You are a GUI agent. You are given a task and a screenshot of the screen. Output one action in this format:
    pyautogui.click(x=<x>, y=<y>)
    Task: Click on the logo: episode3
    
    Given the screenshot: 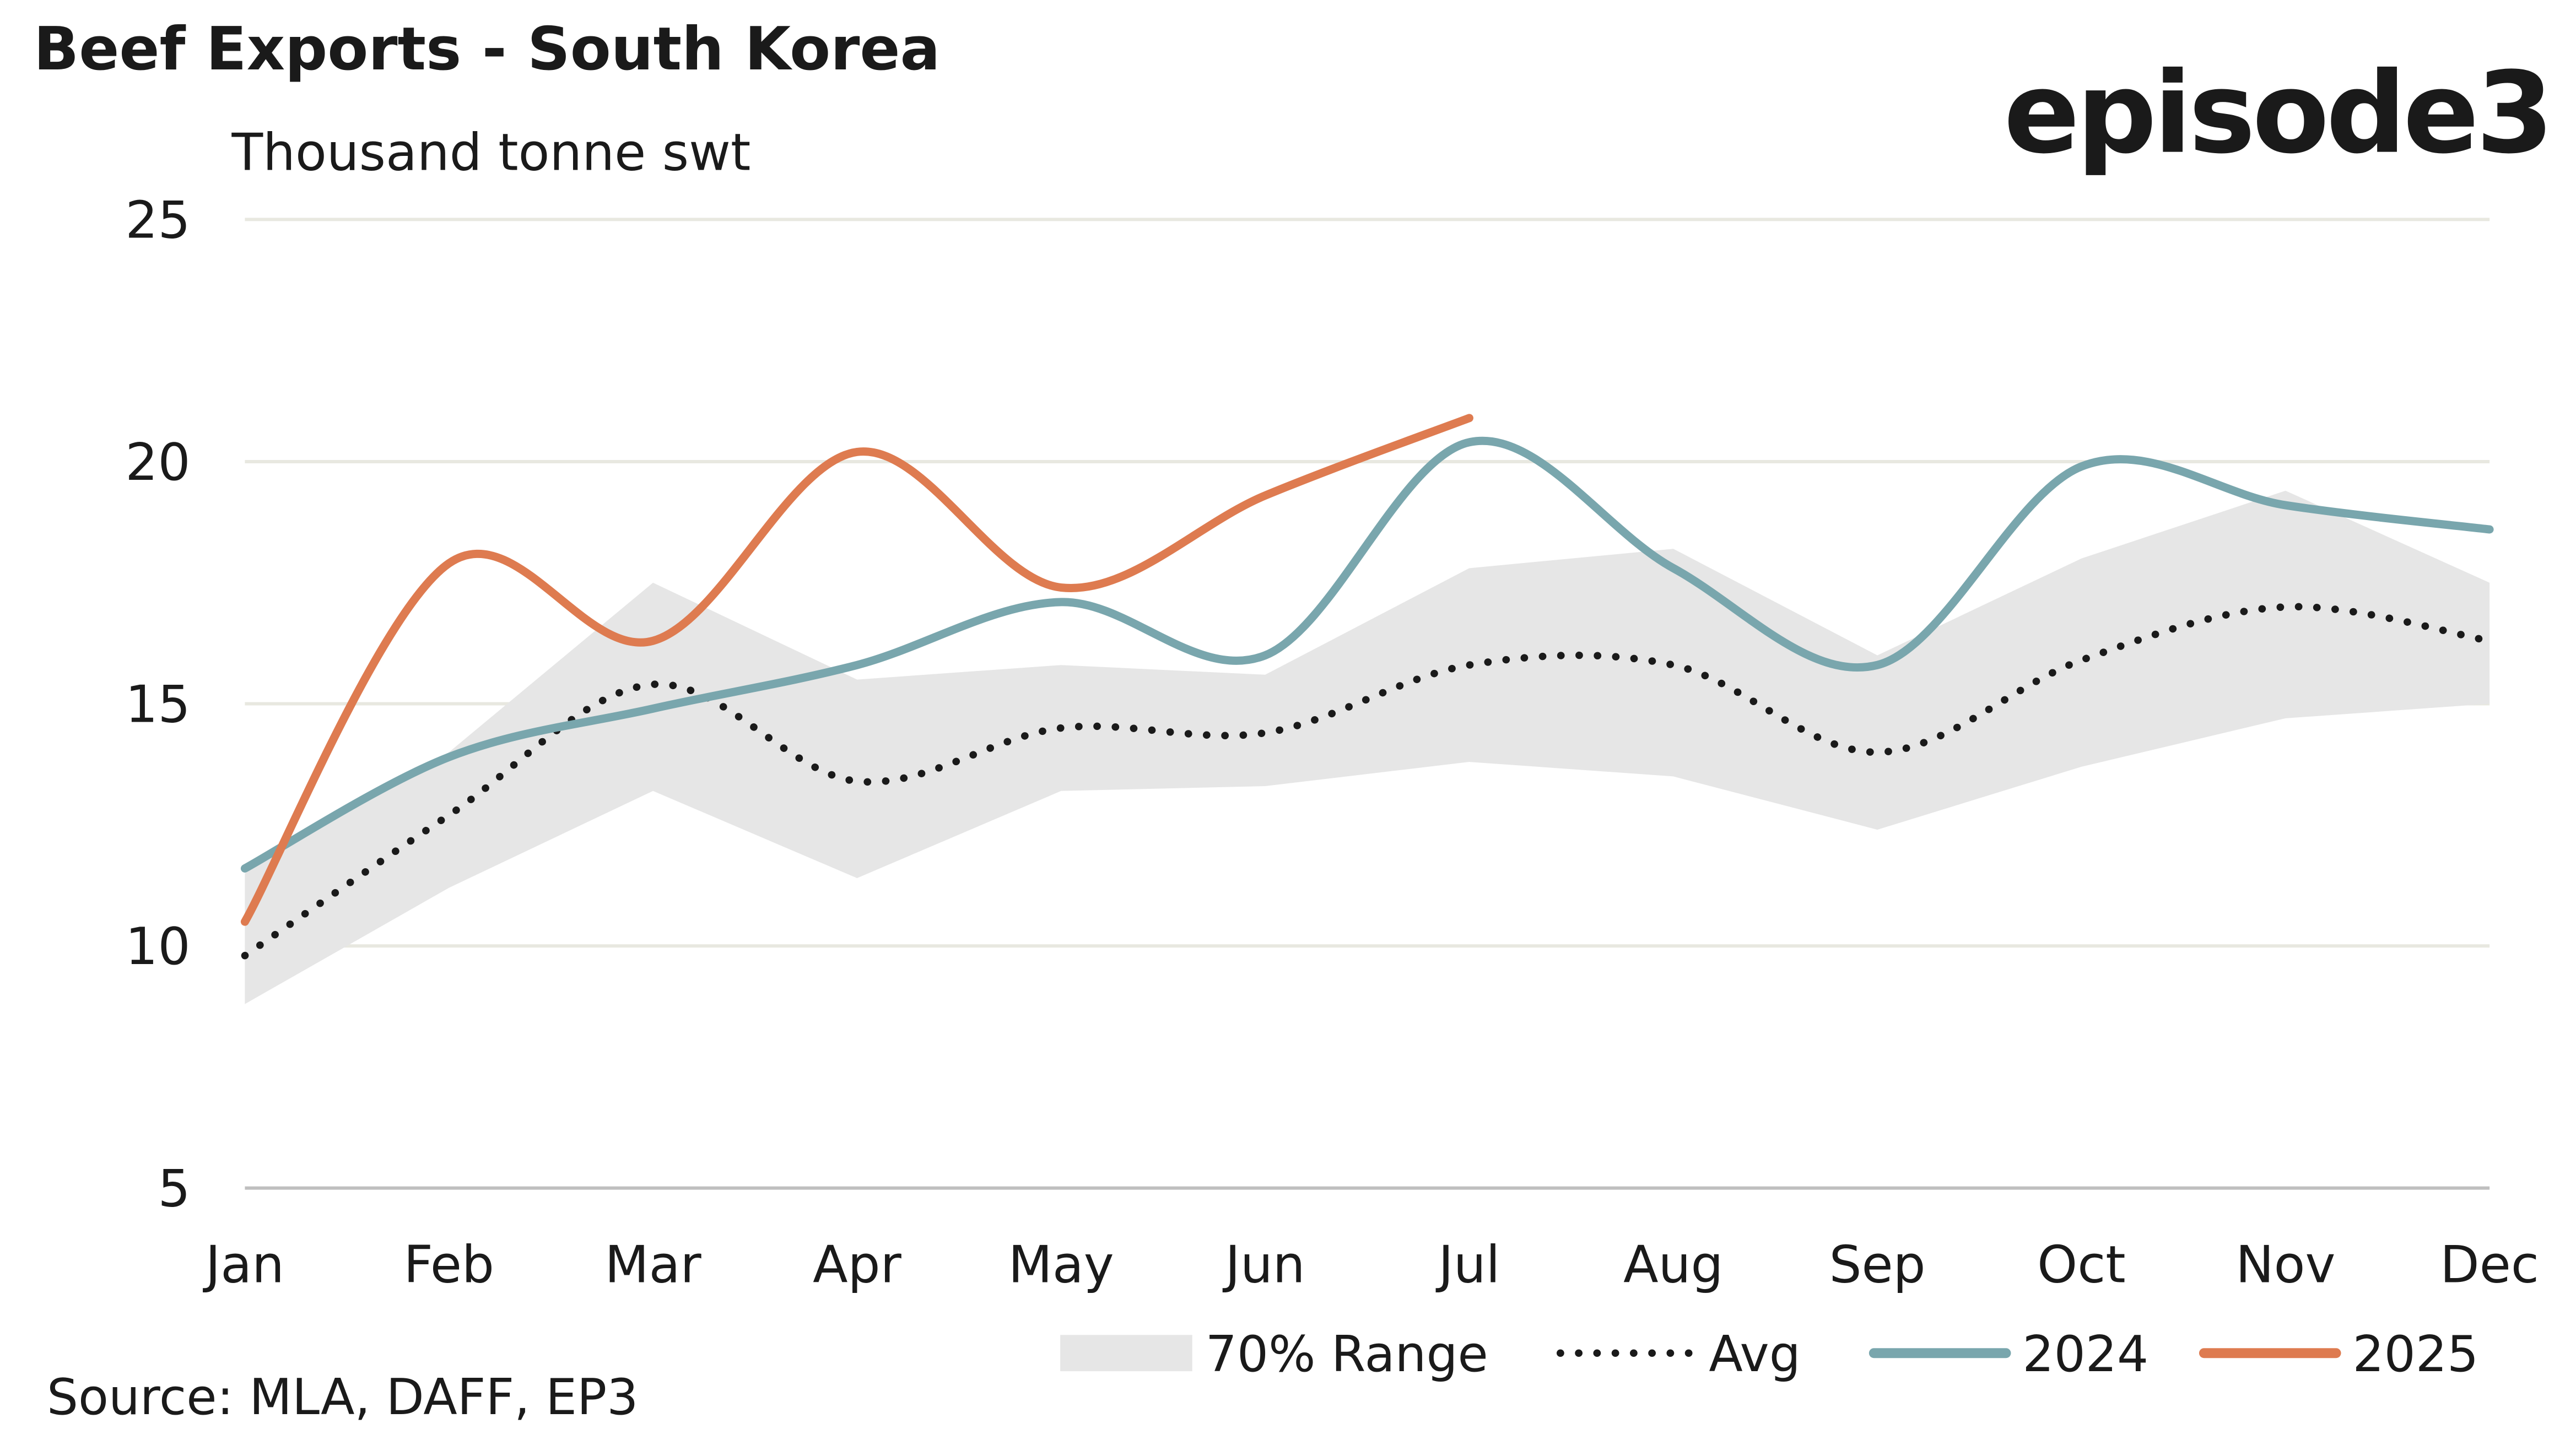 What is the action you would take?
    pyautogui.click(x=2277, y=113)
    